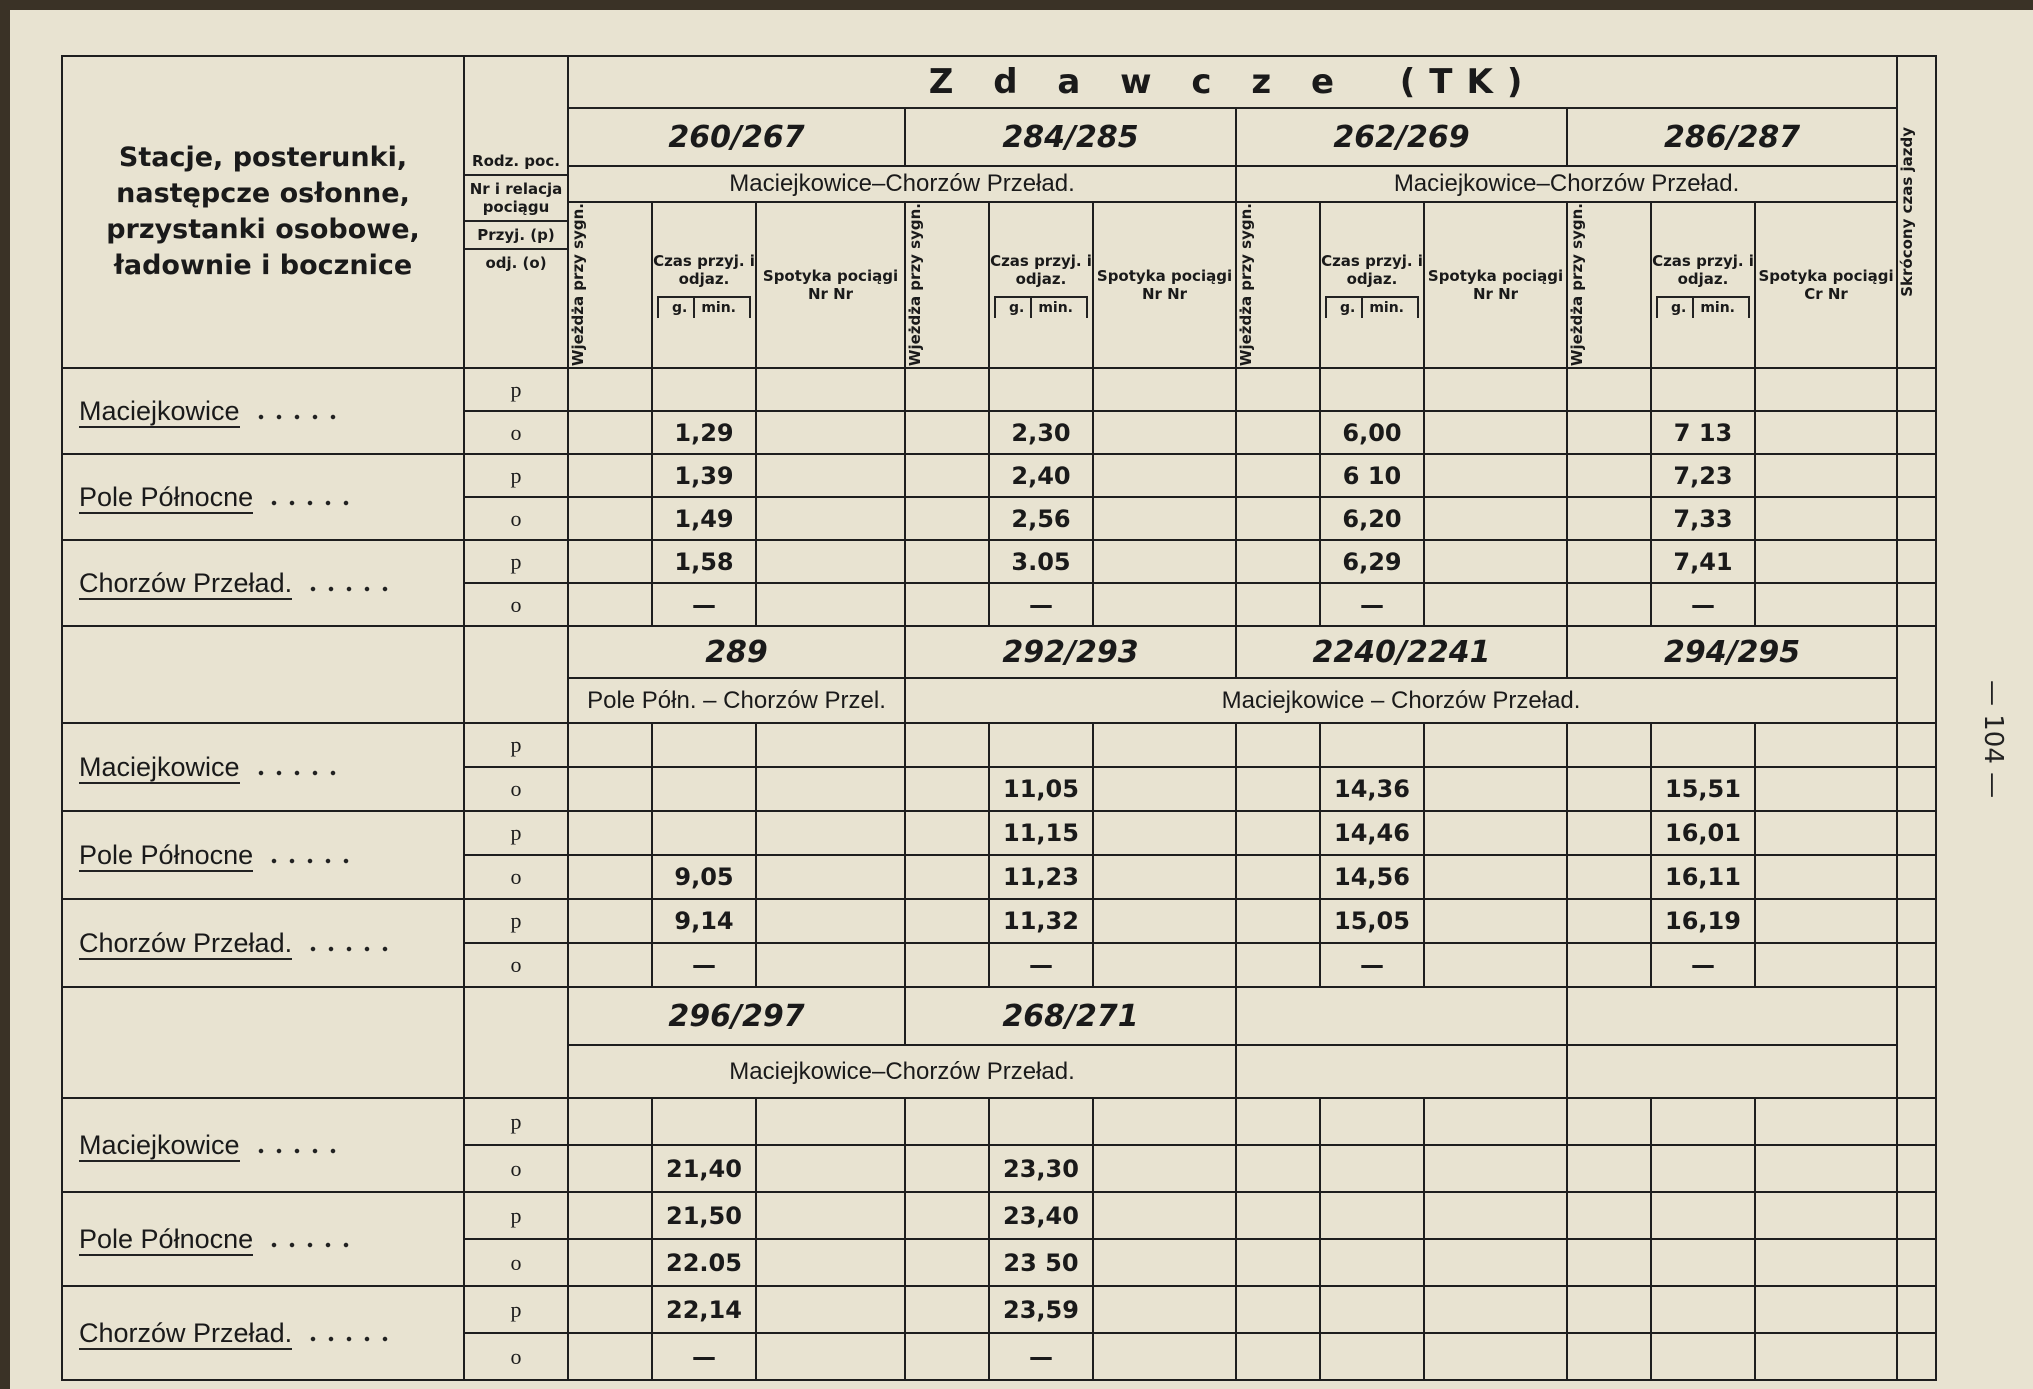 The width and height of the screenshot is (2033, 1389). What do you see at coordinates (704, 921) in the screenshot?
I see `time: 9,14` at bounding box center [704, 921].